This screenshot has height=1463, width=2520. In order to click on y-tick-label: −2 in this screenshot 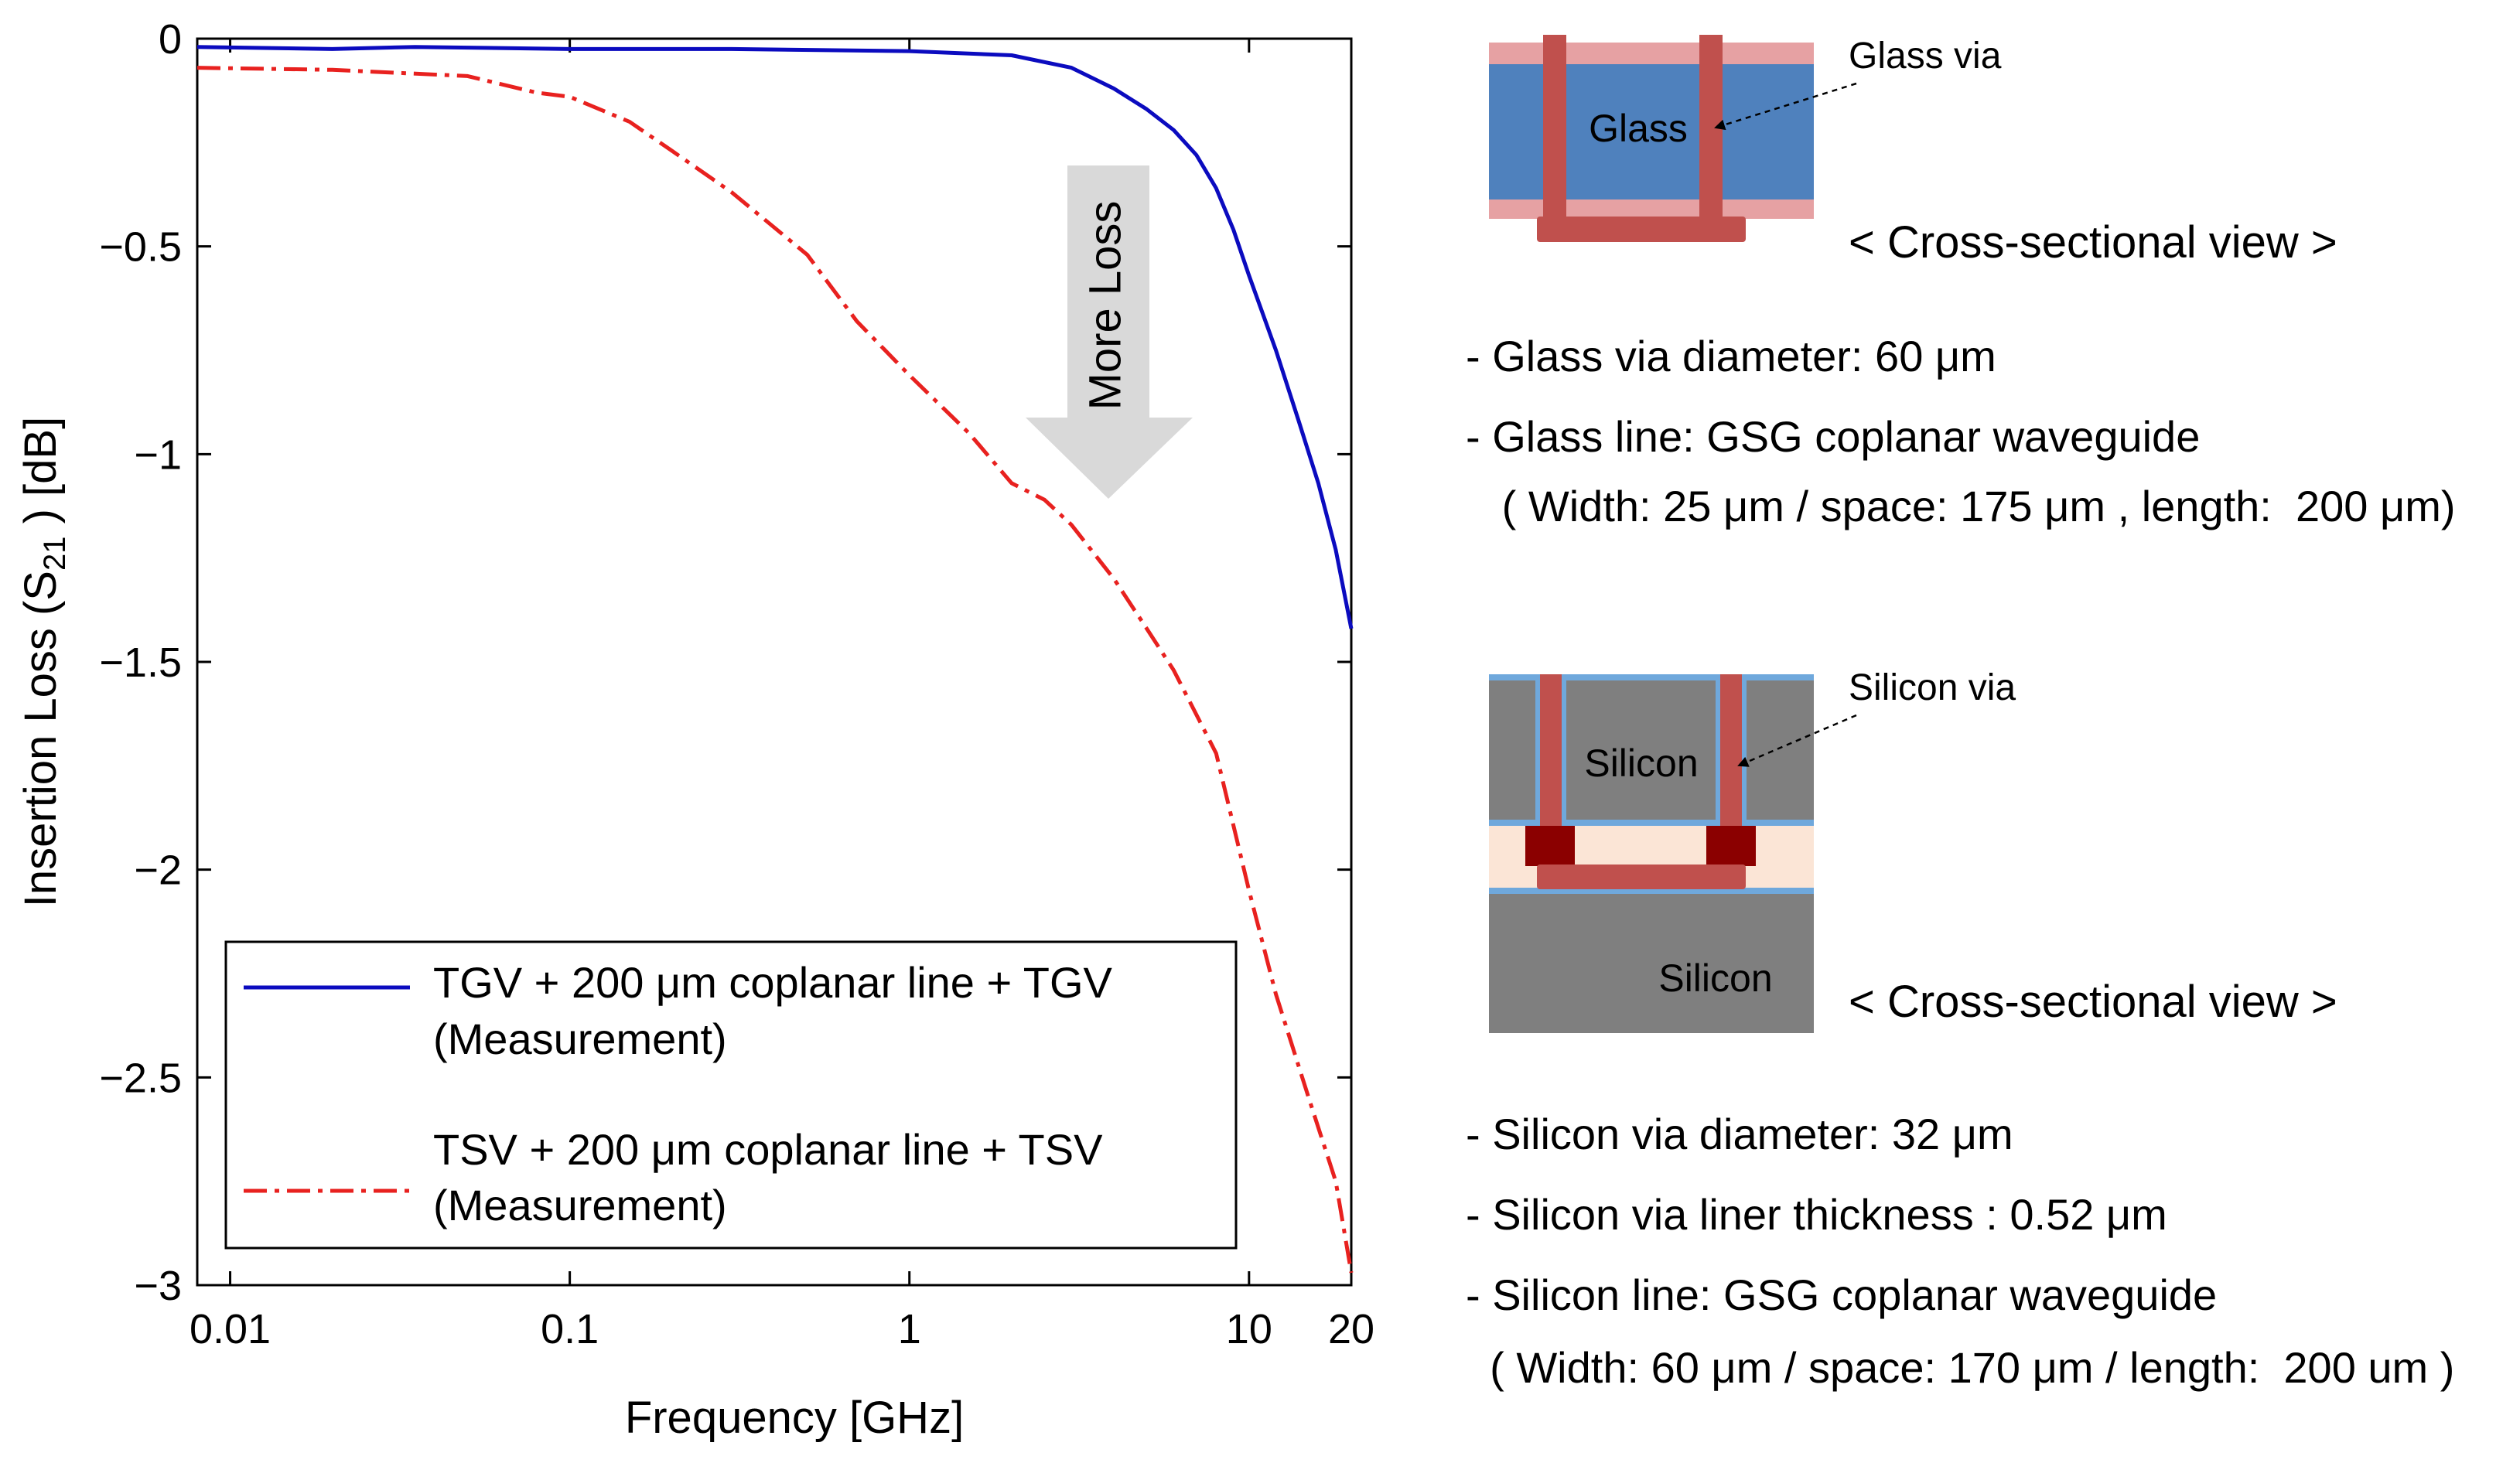, I will do `click(158, 870)`.